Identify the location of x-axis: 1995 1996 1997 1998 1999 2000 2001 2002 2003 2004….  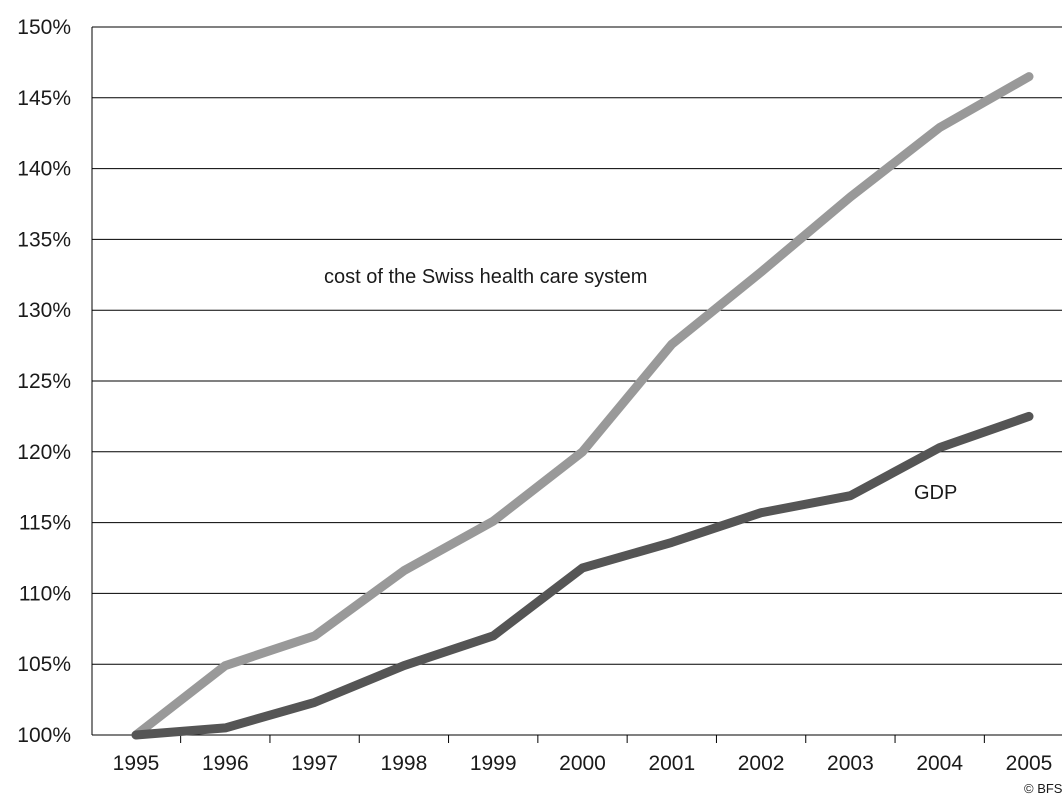
(583, 755).